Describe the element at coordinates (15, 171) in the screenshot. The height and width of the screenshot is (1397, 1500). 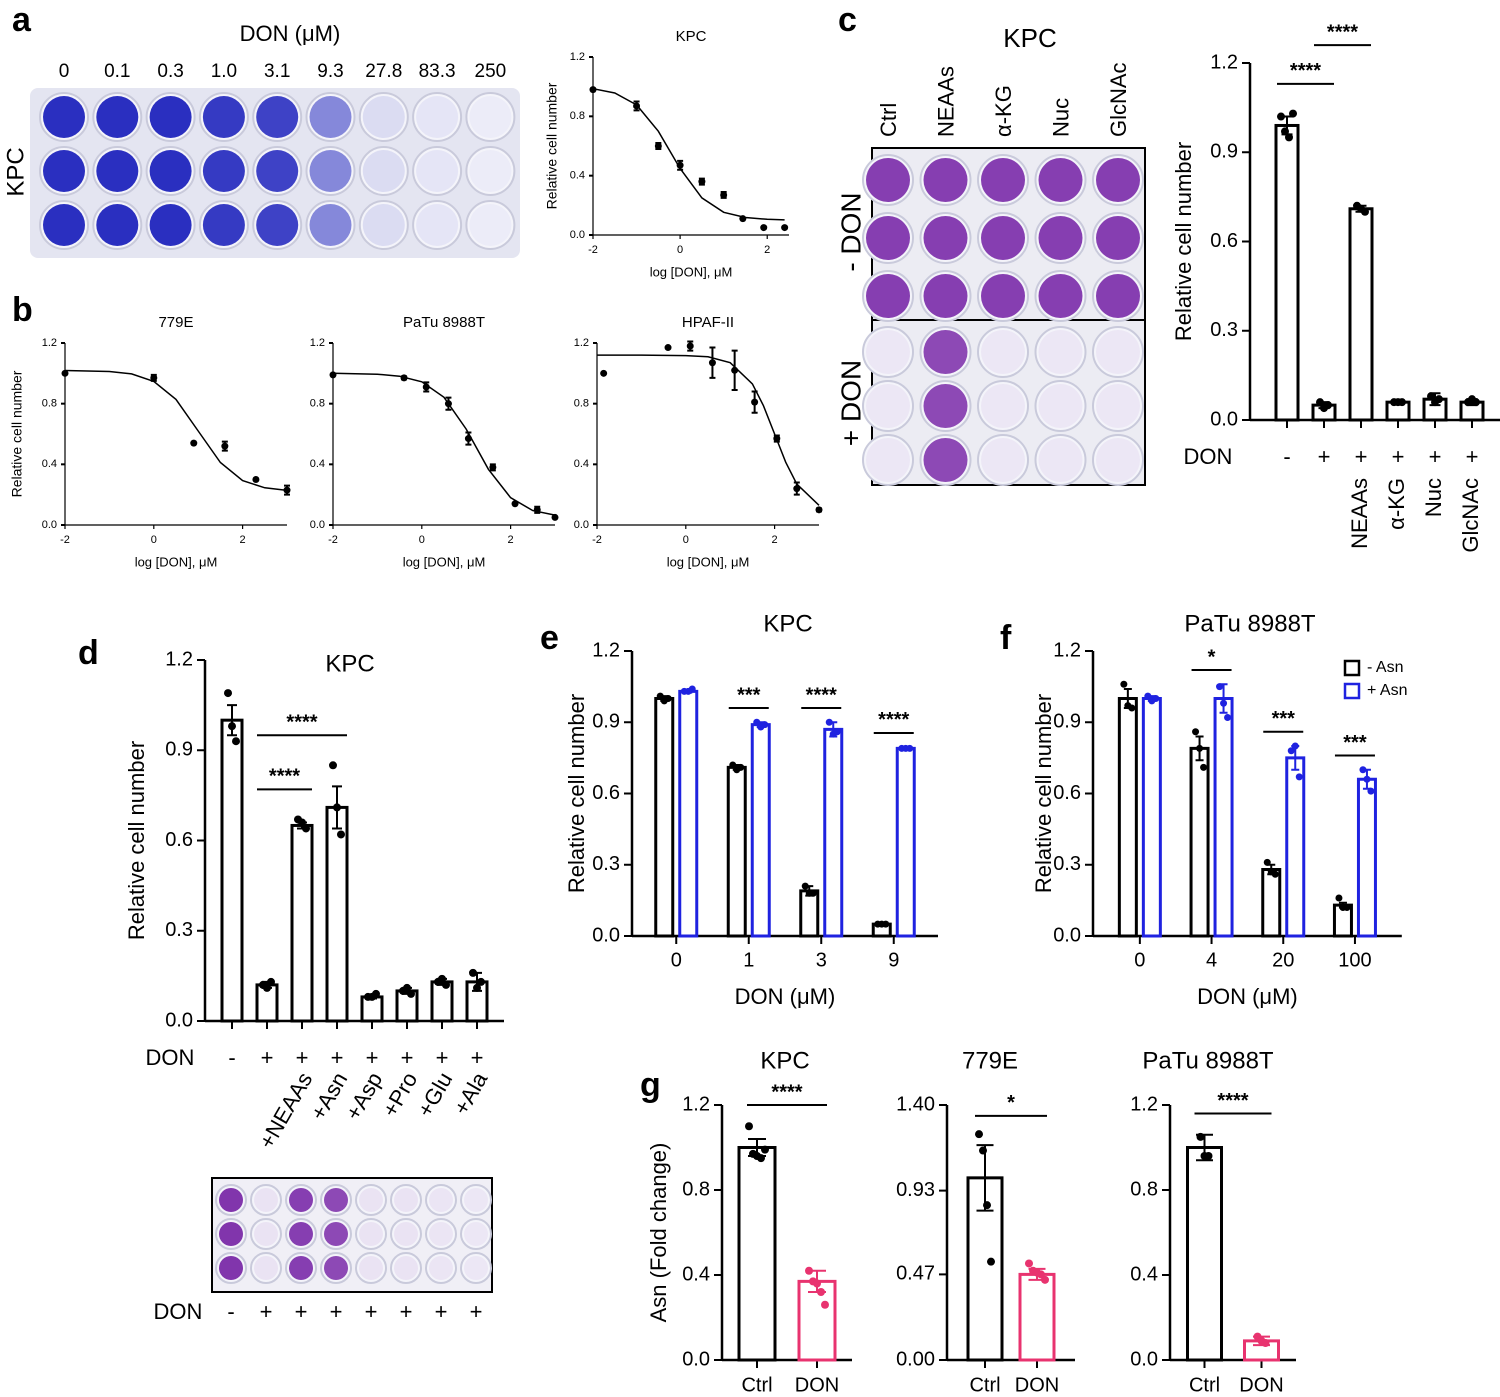
I see `plate-row-label: KPC` at that location.